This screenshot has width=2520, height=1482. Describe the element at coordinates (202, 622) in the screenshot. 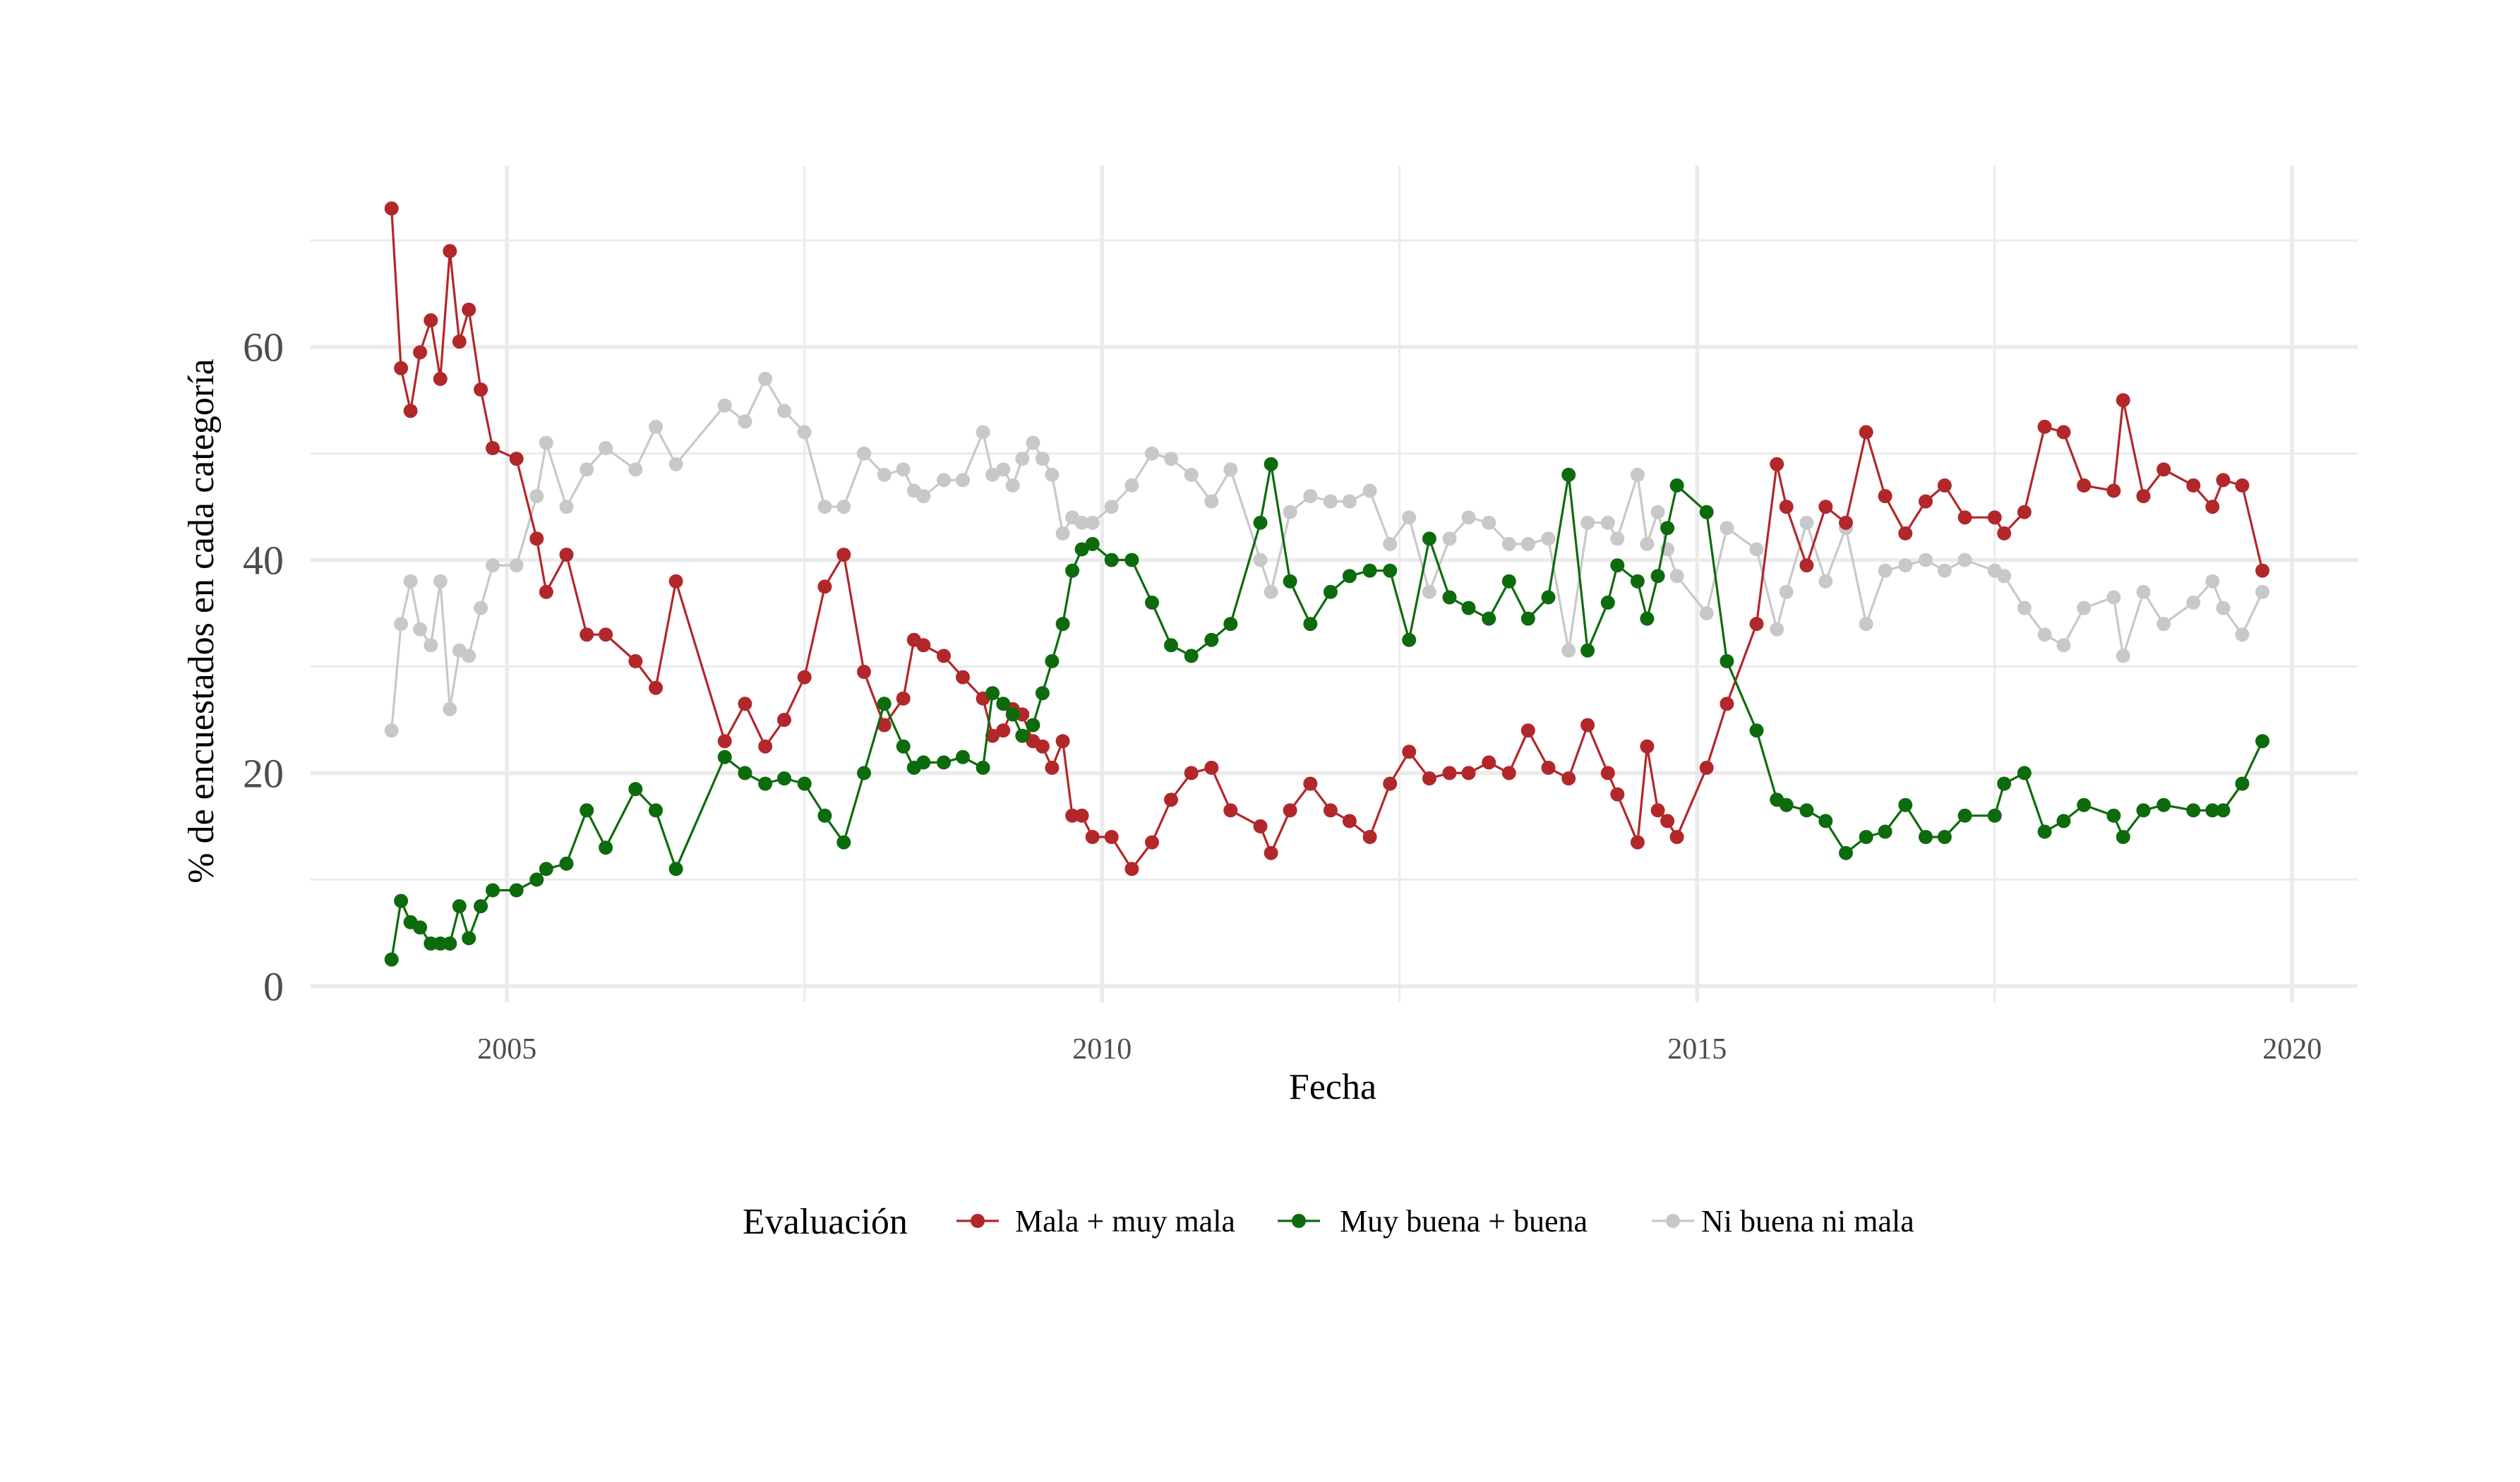

I see `y-axis-title: % de encuestados en cada categoría` at that location.